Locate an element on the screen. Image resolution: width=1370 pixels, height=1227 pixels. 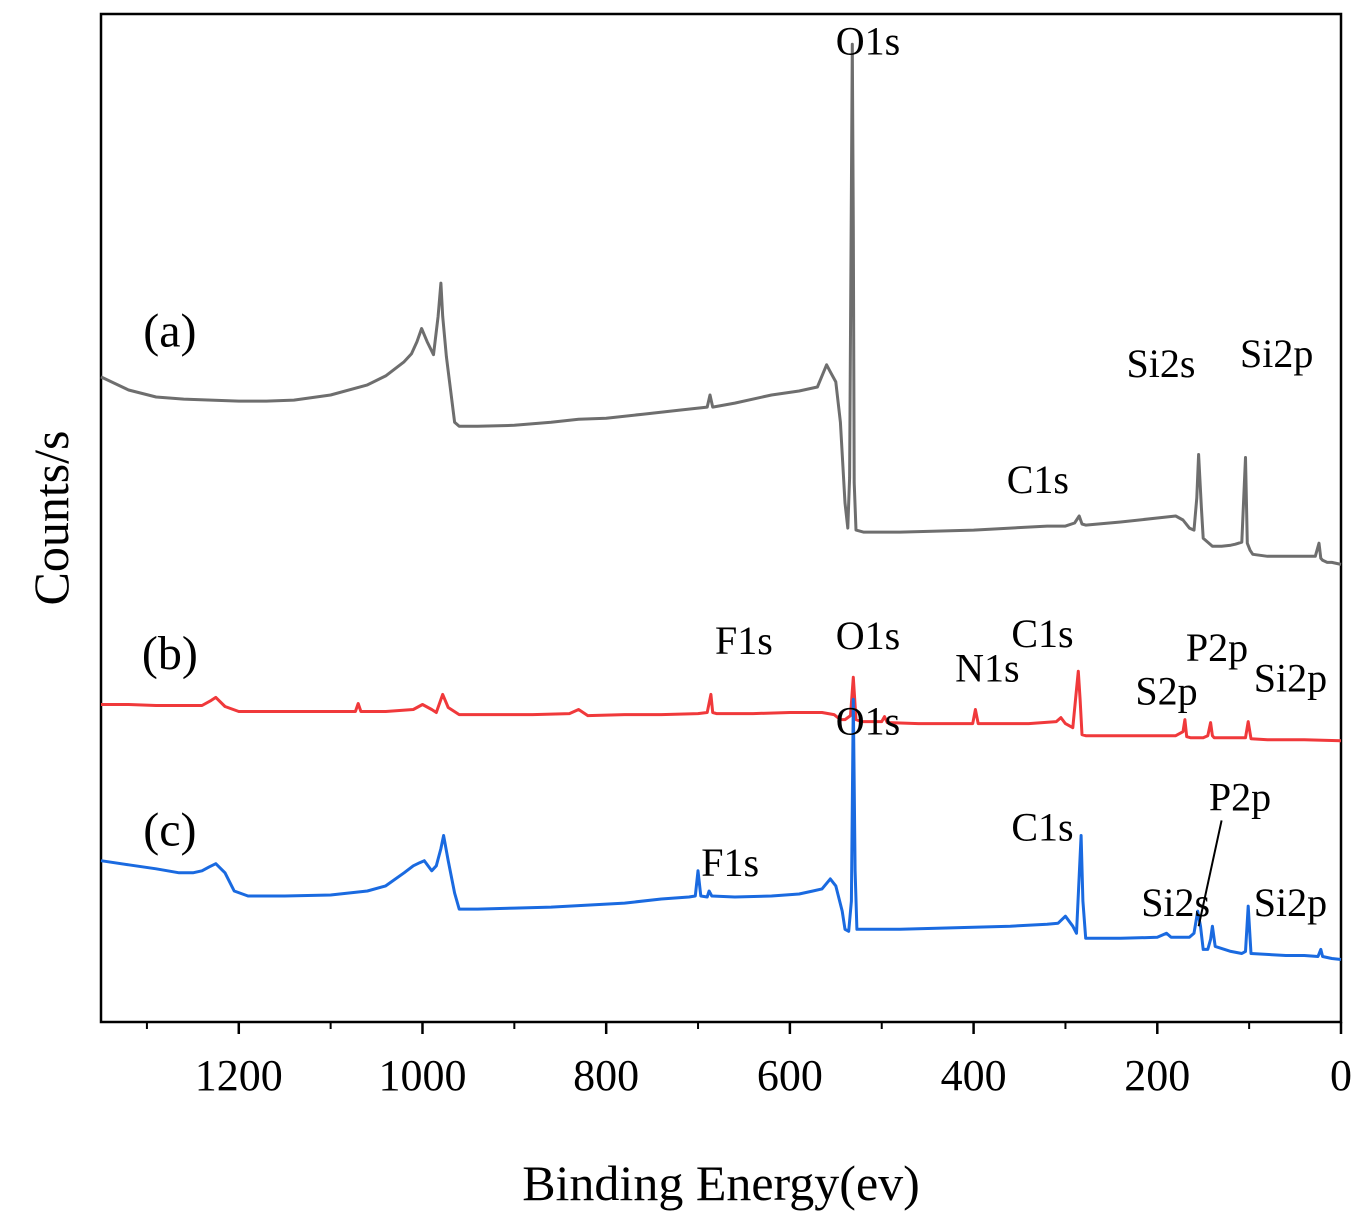
series-label-b: (b) is located at coordinates (170, 653).